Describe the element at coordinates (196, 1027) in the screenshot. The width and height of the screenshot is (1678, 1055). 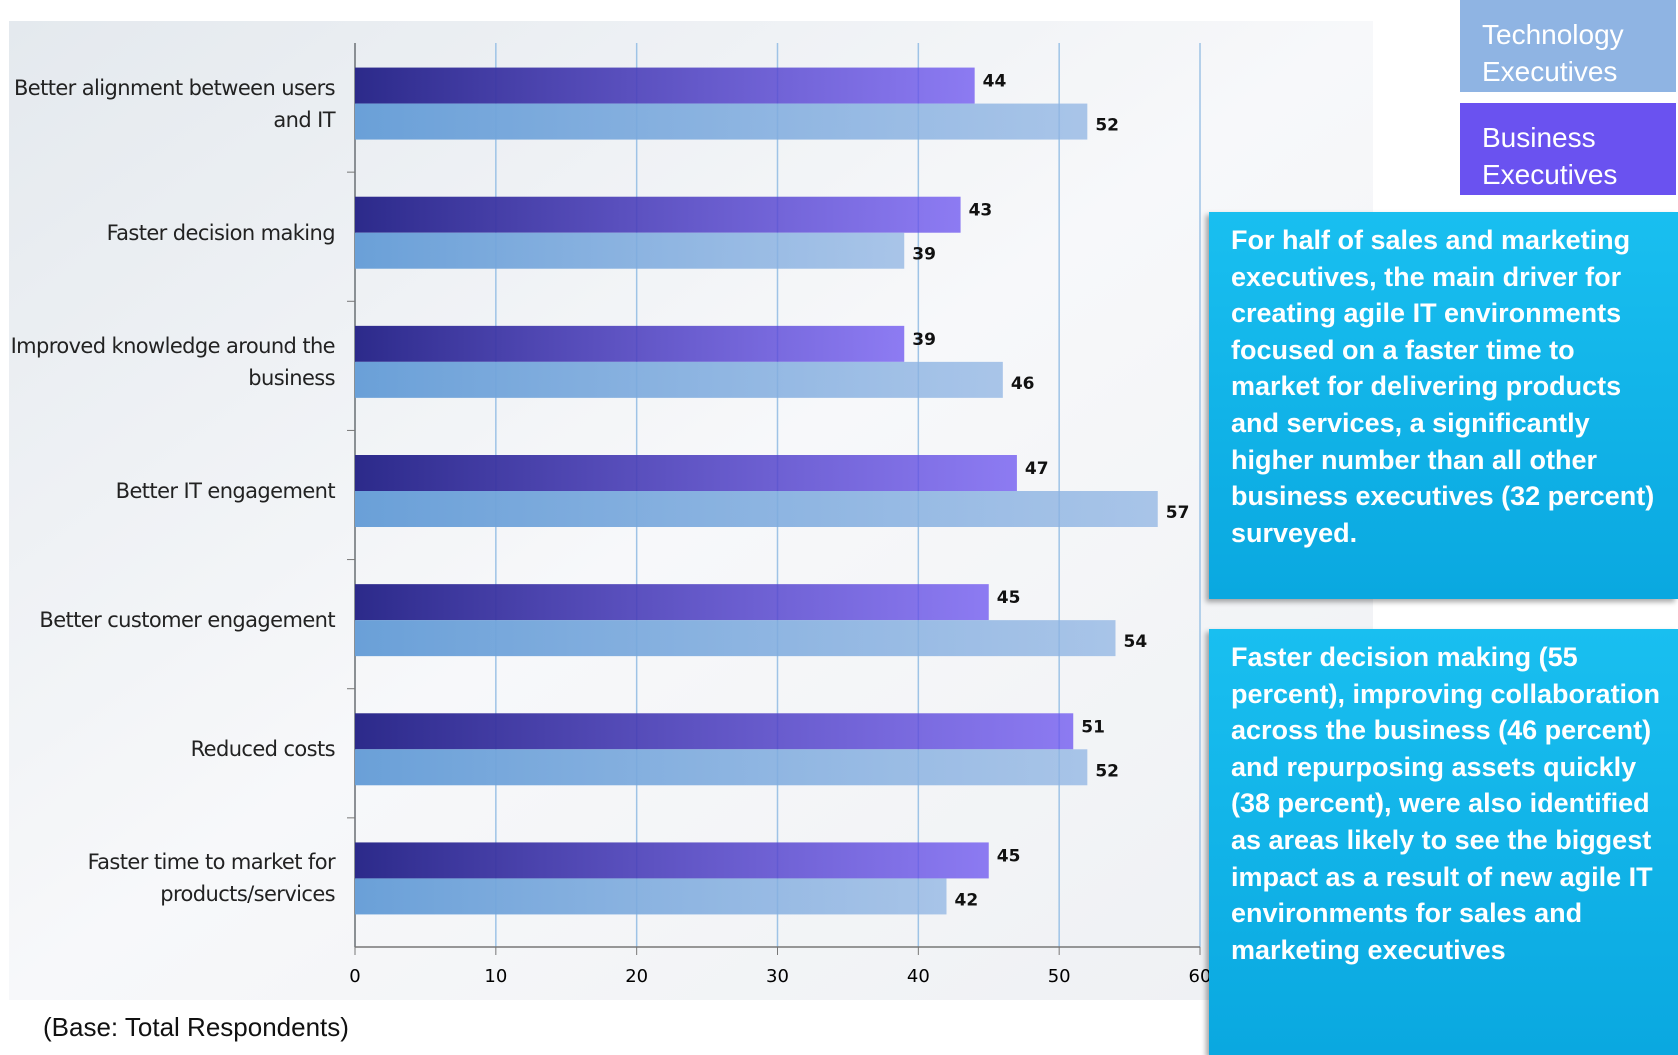
I see `footnote: (Base: Total Respondents)` at that location.